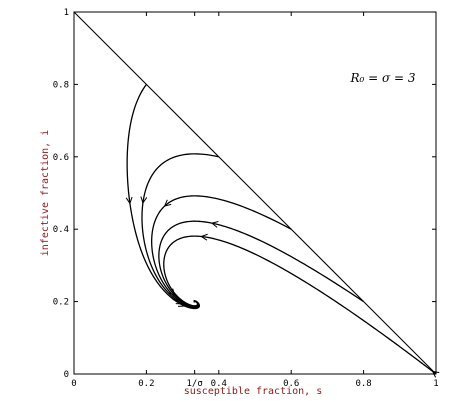 This screenshot has height=415, width=469. What do you see at coordinates (61, 230) in the screenshot?
I see `y-tick-label: 0.4` at bounding box center [61, 230].